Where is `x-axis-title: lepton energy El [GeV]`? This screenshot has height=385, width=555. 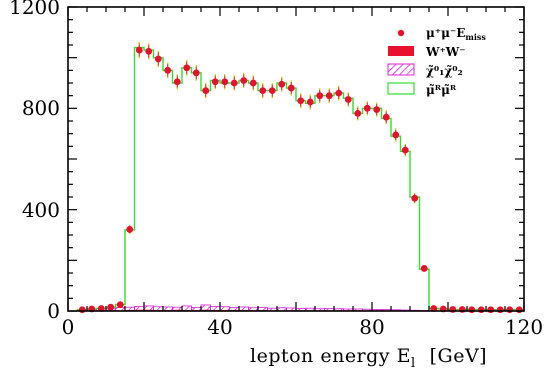
x-axis-title: lepton energy El [GeV] is located at coordinates (368, 358).